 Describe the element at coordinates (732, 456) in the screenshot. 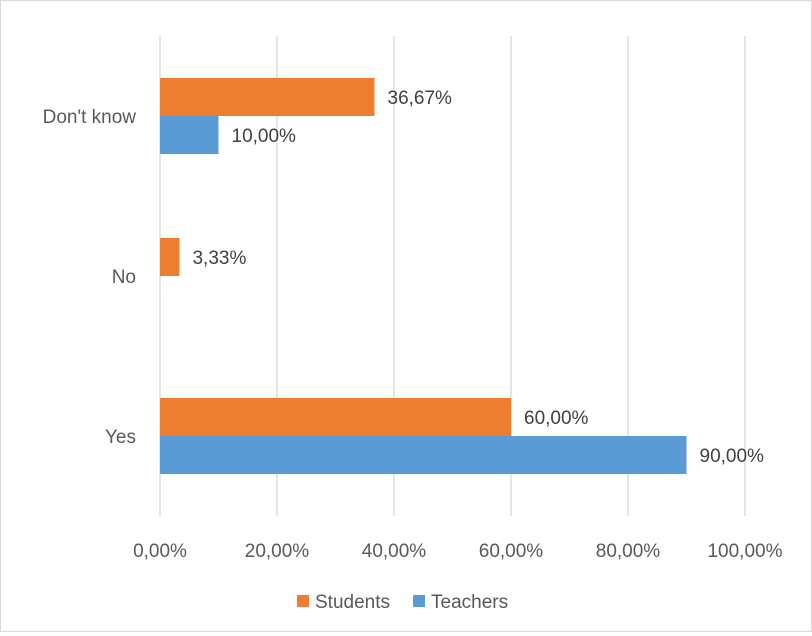

I see `data-label-teachers-2: 90,00%` at that location.